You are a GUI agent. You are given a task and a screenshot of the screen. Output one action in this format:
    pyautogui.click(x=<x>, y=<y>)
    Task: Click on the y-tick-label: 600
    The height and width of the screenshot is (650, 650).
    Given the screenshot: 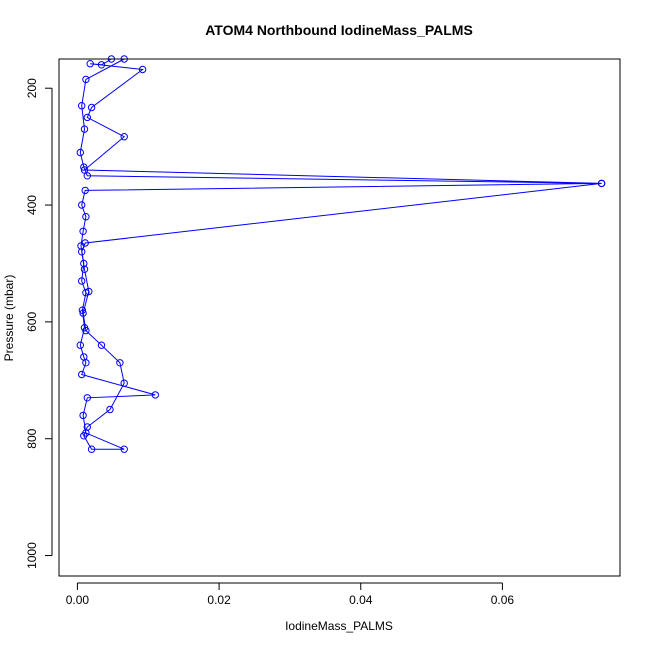 What is the action you would take?
    pyautogui.click(x=32, y=322)
    